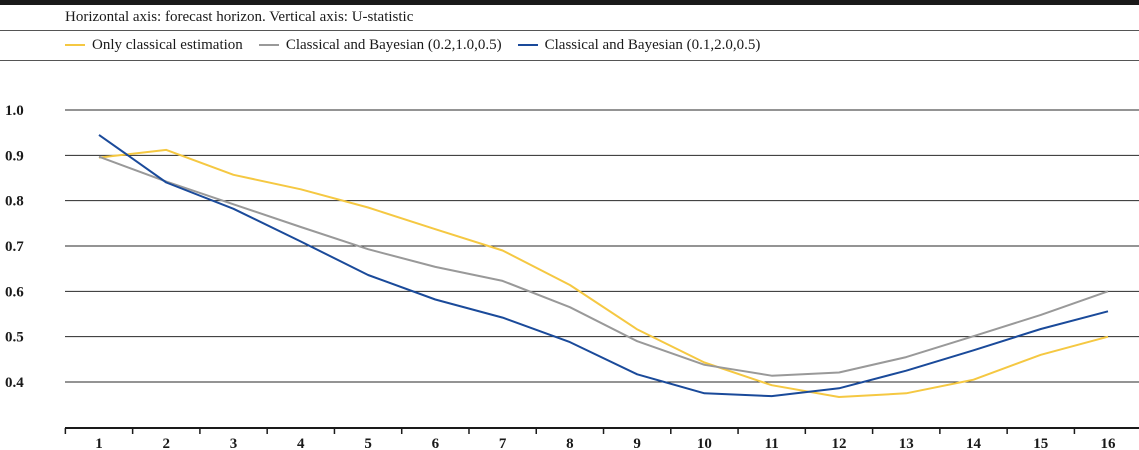 The width and height of the screenshot is (1139, 450). Describe the element at coordinates (75, 45) in the screenshot. I see `legend-swatch-classical` at that location.